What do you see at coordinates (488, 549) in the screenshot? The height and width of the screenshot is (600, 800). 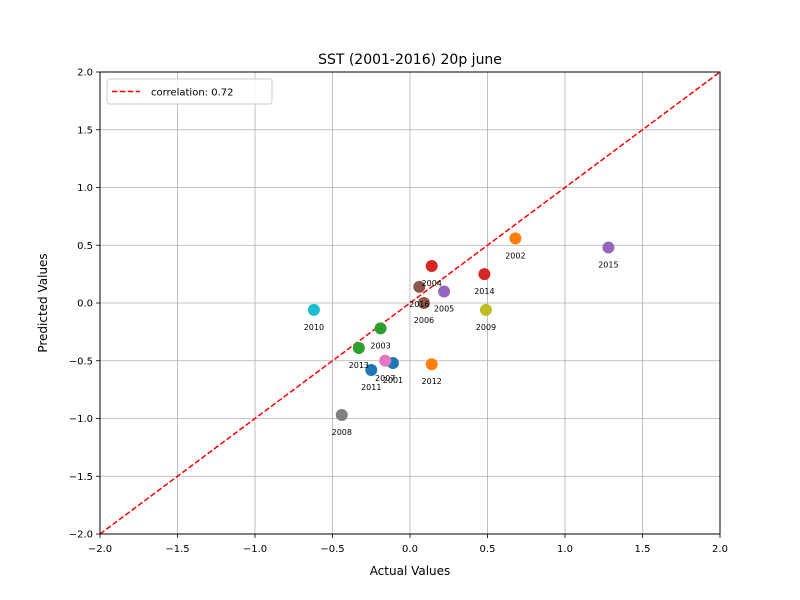 I see `x-tick-label: 0.5` at bounding box center [488, 549].